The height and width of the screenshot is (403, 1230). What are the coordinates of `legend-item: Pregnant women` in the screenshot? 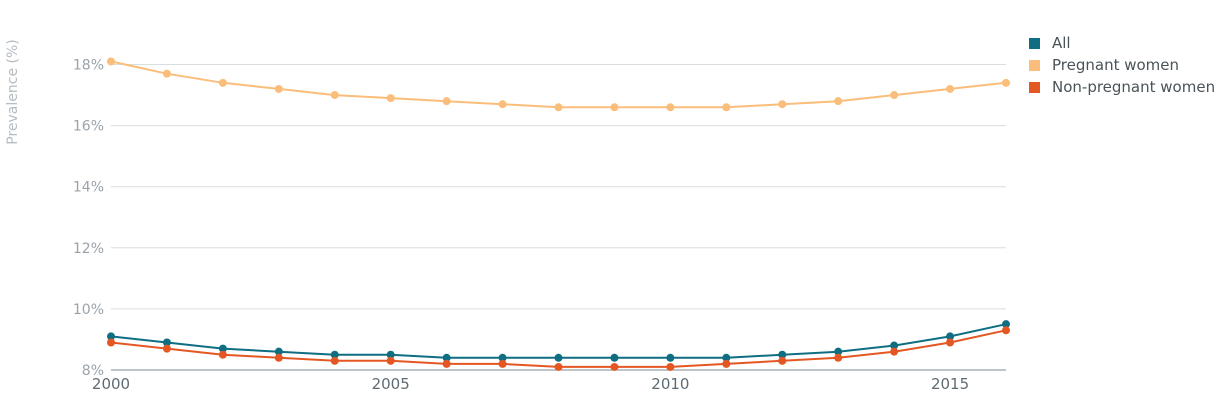 It's located at (1122, 65).